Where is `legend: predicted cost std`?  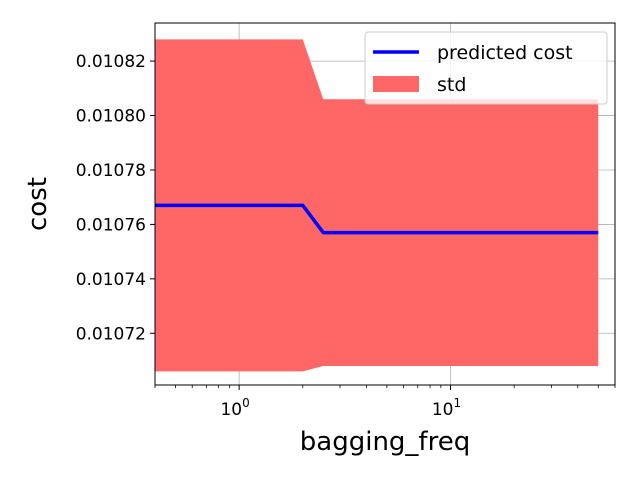
legend: predicted cost std is located at coordinates (486, 68).